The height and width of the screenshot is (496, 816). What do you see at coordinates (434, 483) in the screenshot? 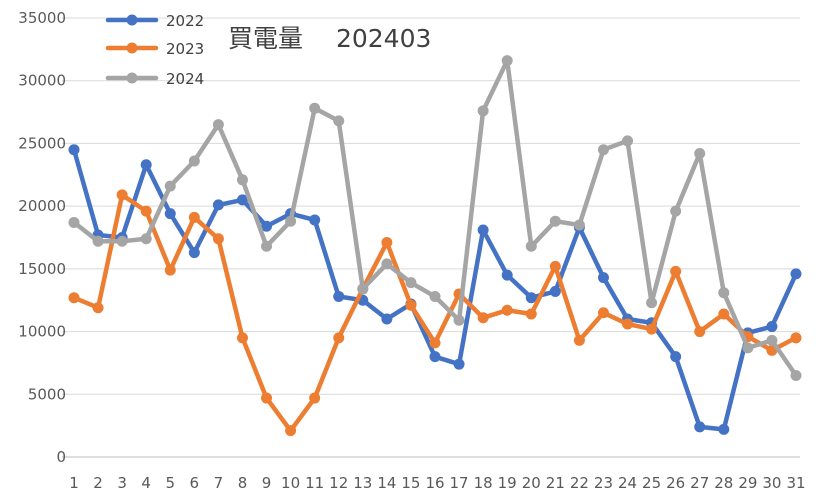
I see `x-tick-label: 16` at bounding box center [434, 483].